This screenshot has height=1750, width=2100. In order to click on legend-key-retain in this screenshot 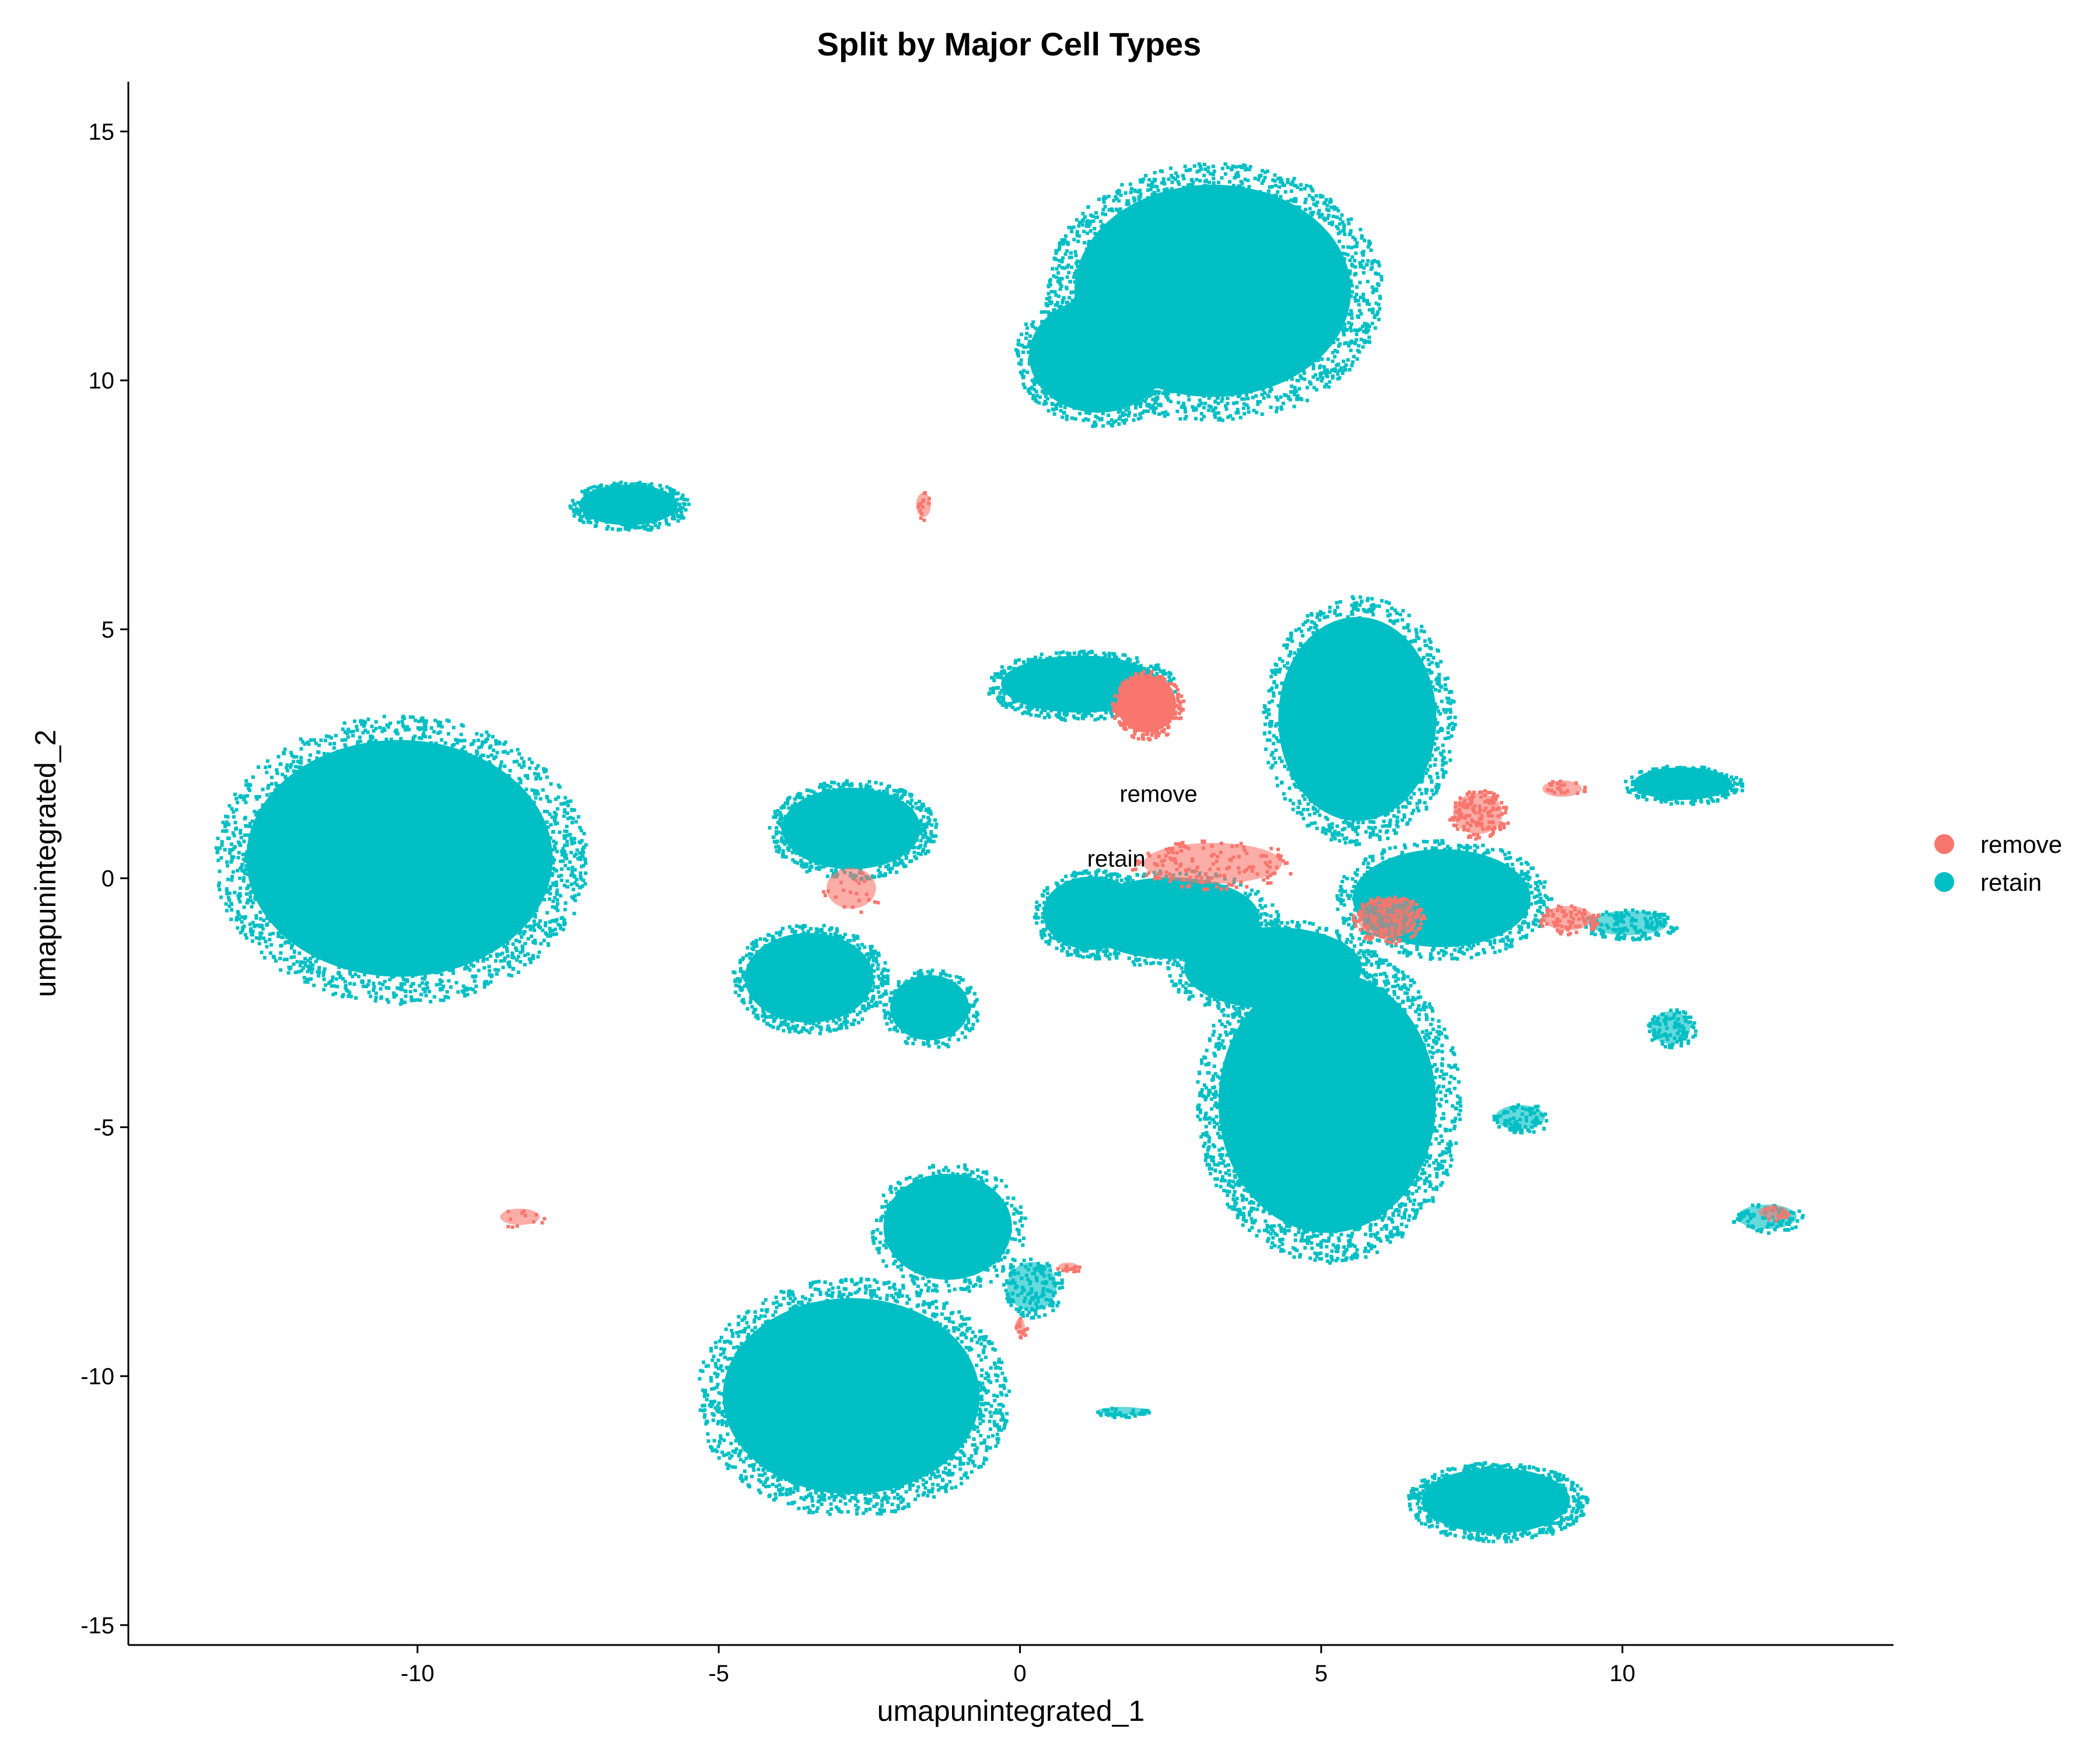, I will do `click(1944, 882)`.